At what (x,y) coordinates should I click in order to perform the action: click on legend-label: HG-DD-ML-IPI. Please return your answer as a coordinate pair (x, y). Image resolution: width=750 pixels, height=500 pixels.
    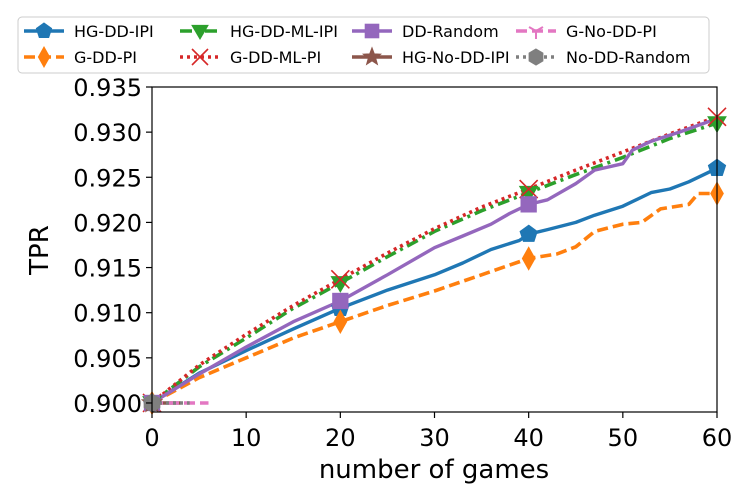
    Looking at the image, I should click on (284, 31).